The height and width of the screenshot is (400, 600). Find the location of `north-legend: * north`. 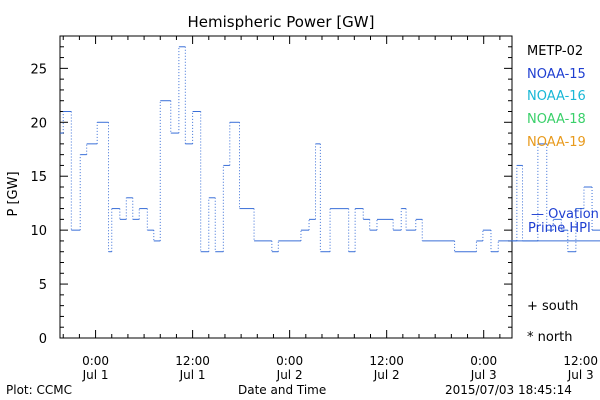

north-legend: * north is located at coordinates (550, 337).